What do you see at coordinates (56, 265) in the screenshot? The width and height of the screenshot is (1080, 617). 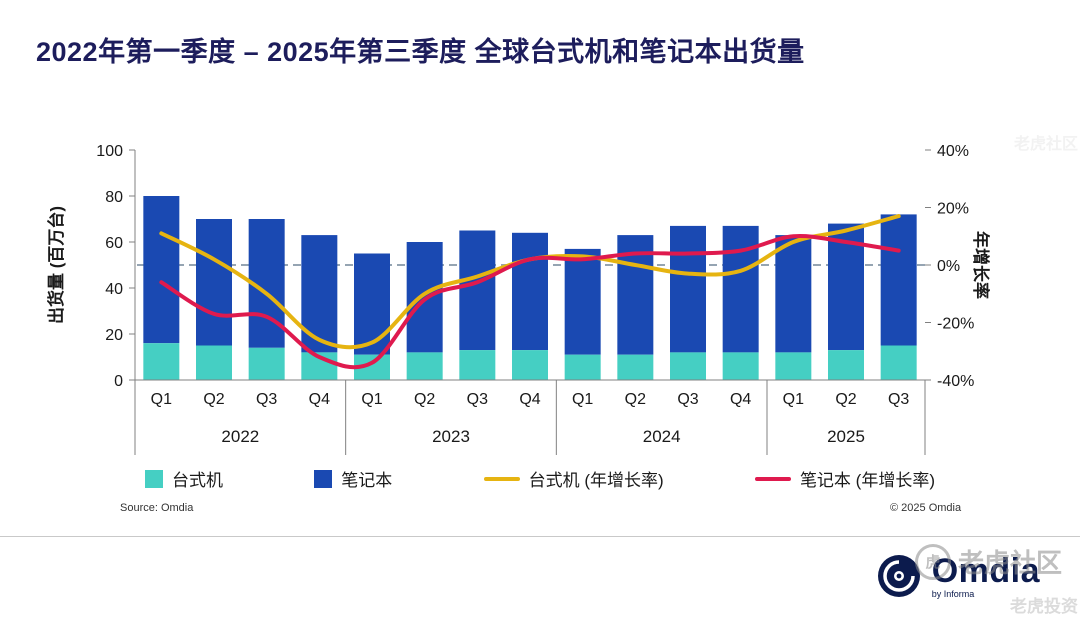 I see `left-axis-title: 出货量 (百万台)` at bounding box center [56, 265].